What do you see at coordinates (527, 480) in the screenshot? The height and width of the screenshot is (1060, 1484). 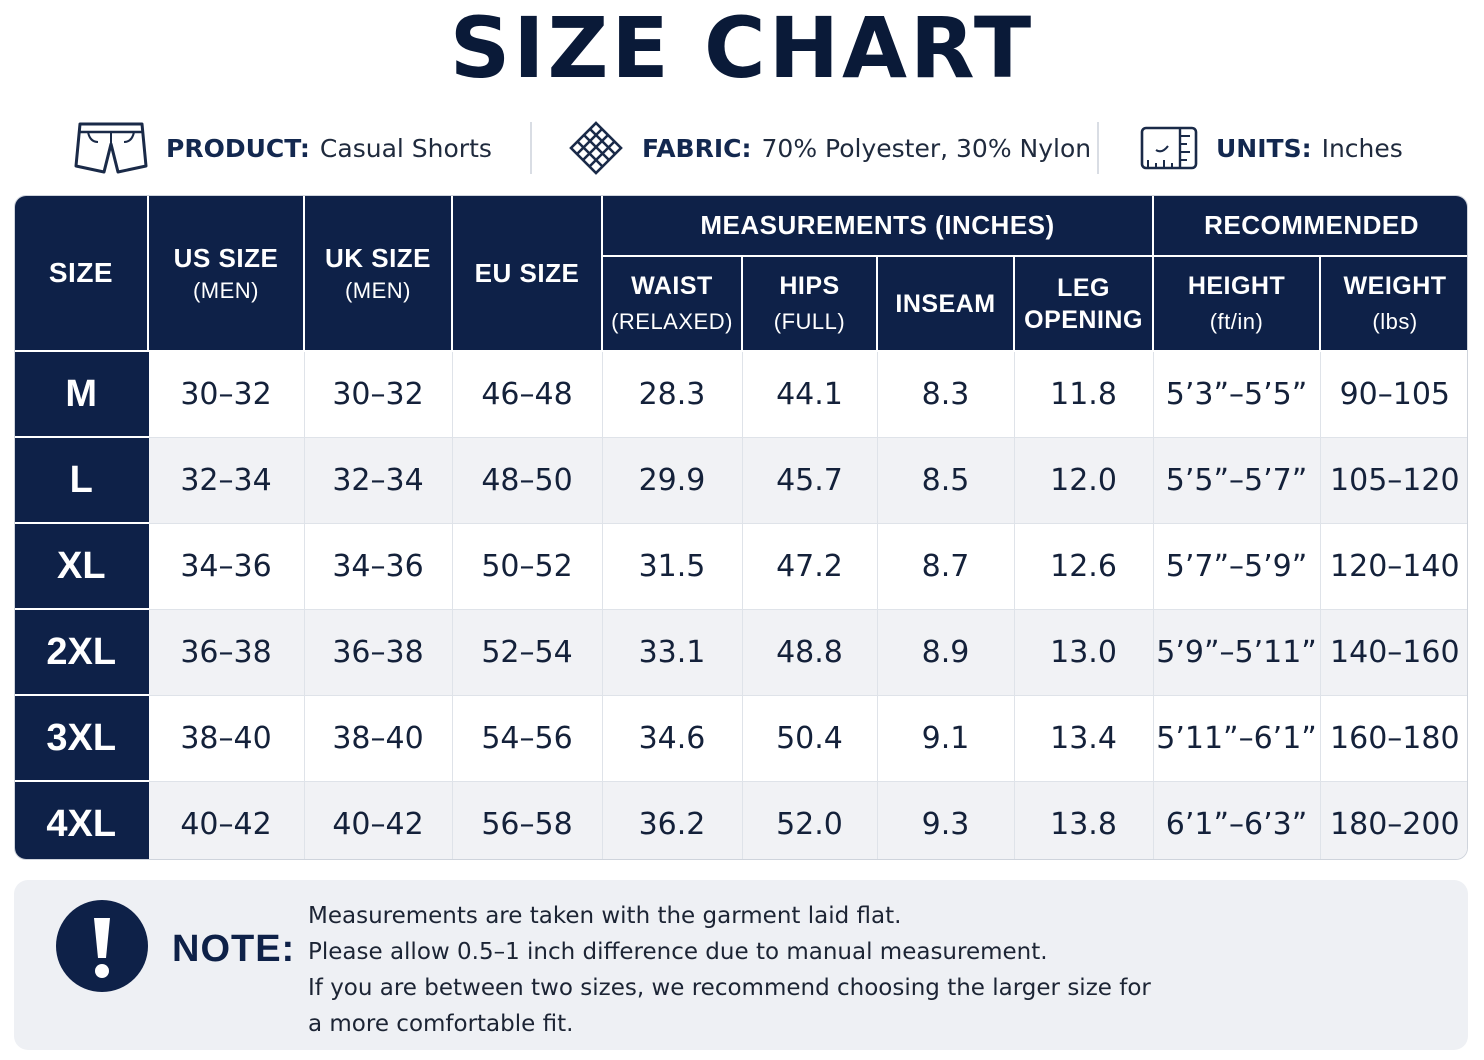 I see `eu-size-cell: 48–50` at bounding box center [527, 480].